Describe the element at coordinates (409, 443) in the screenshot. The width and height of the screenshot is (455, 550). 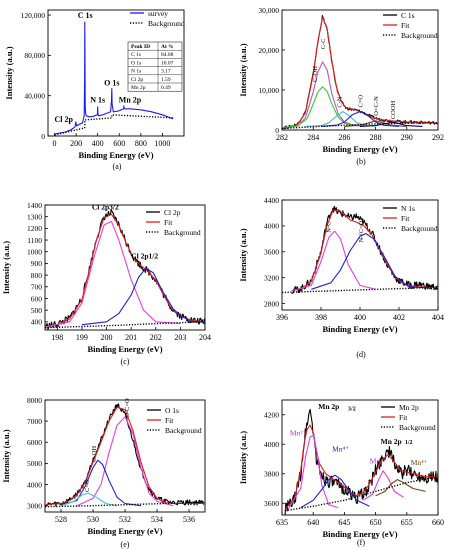
I see `peak-label: 1/2` at that location.